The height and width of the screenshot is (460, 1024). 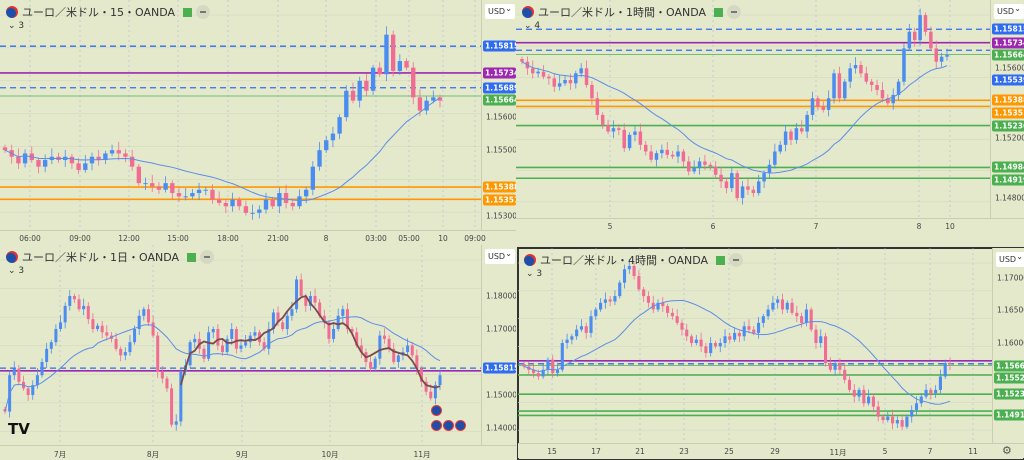 What do you see at coordinates (1007, 450) in the screenshot?
I see `settings-icon: ⚙` at bounding box center [1007, 450].